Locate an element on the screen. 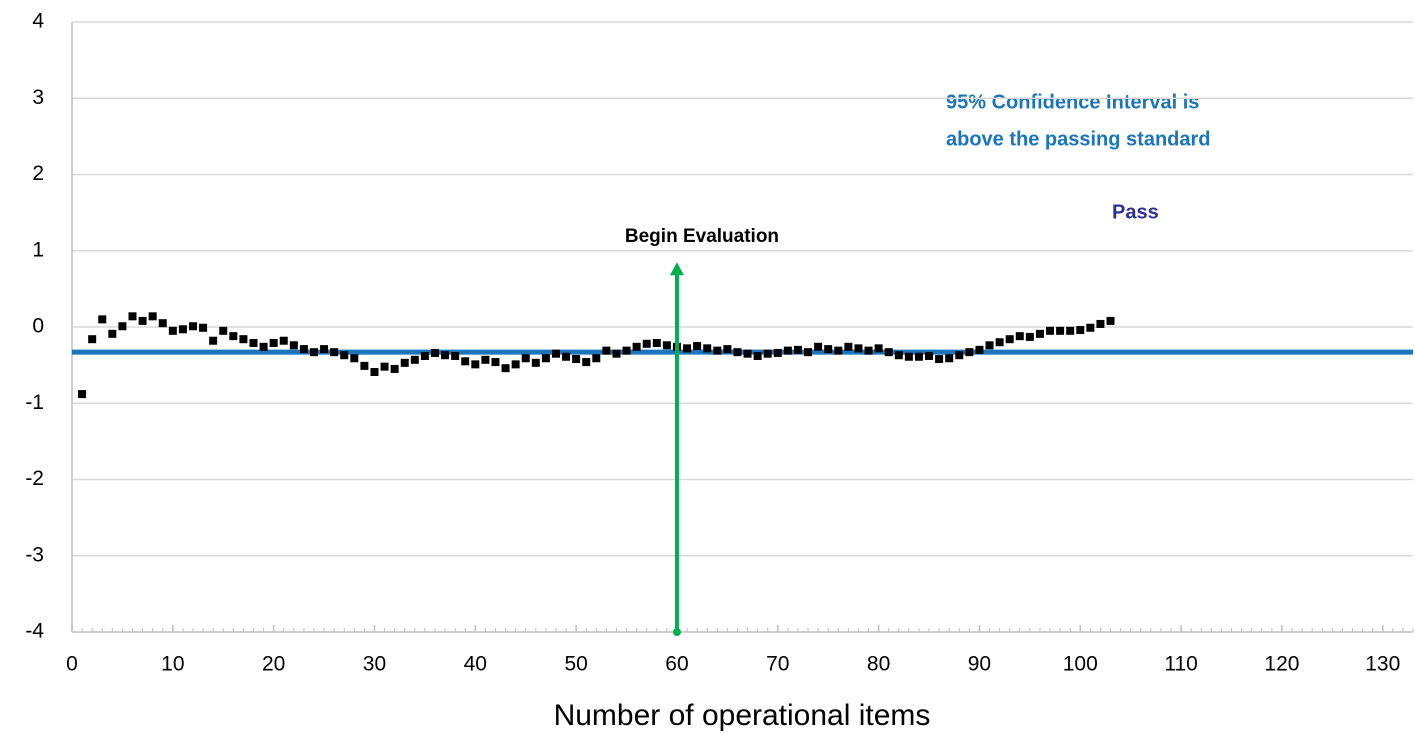 The image size is (1415, 737). arrow-head is located at coordinates (676, 269).